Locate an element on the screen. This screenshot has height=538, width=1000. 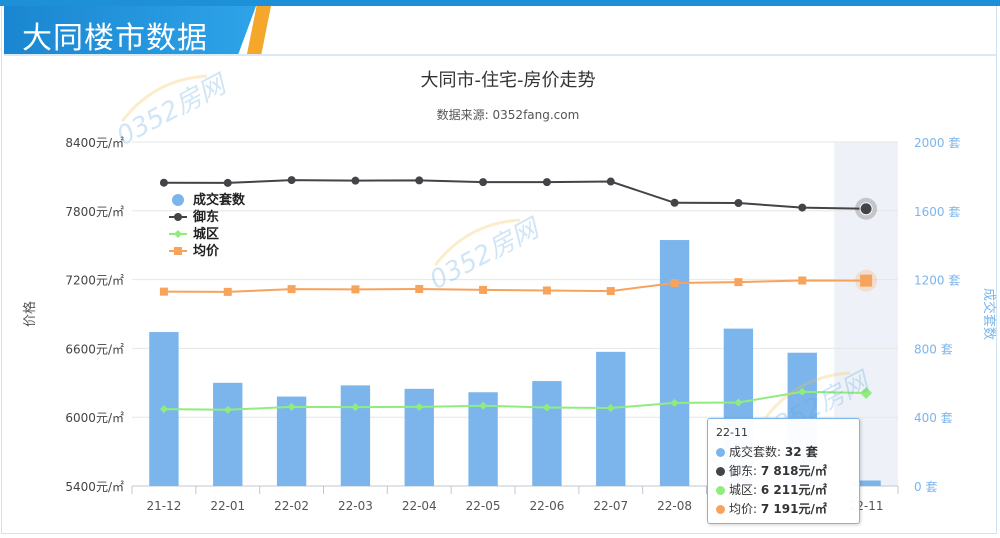
tooltip-label: 城区 is located at coordinates (741, 490).